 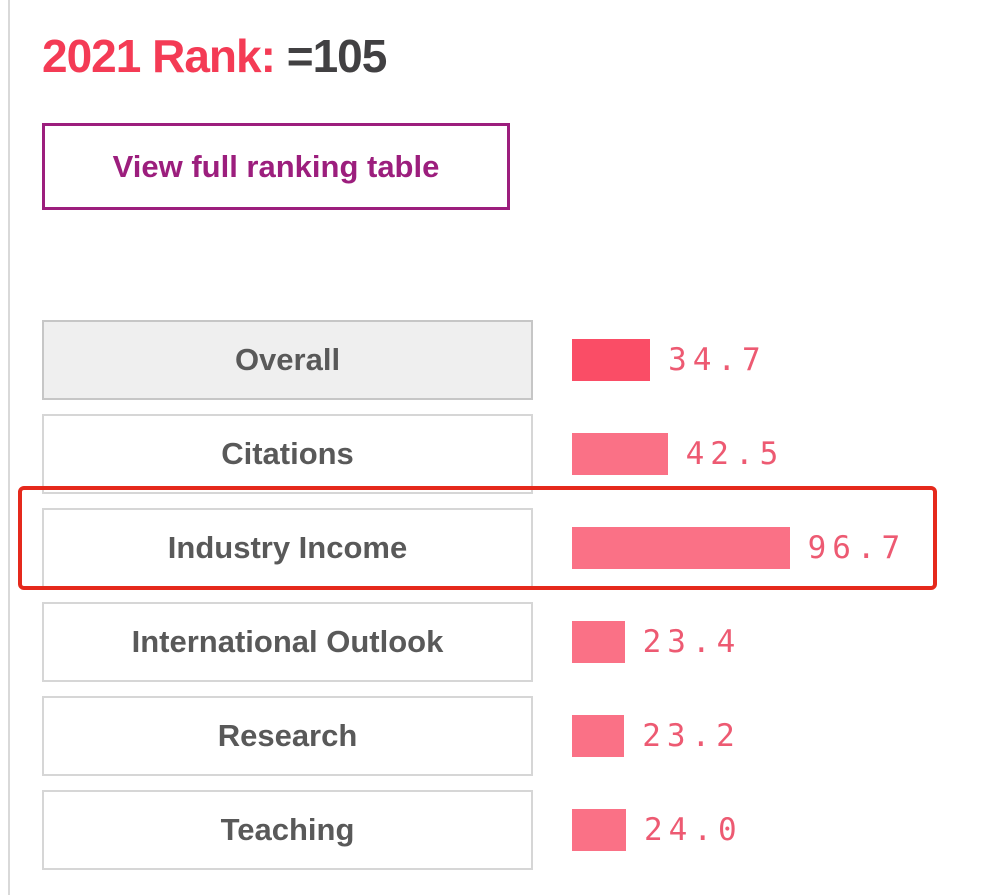 I want to click on teaching-score-bar, so click(x=599, y=830).